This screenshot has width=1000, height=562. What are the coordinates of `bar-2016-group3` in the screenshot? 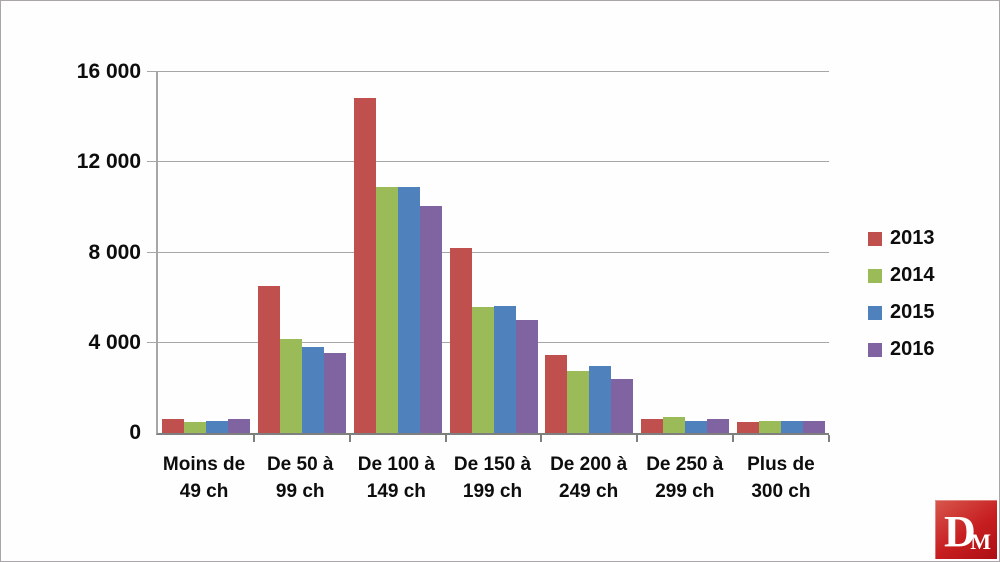 It's located at (430, 319).